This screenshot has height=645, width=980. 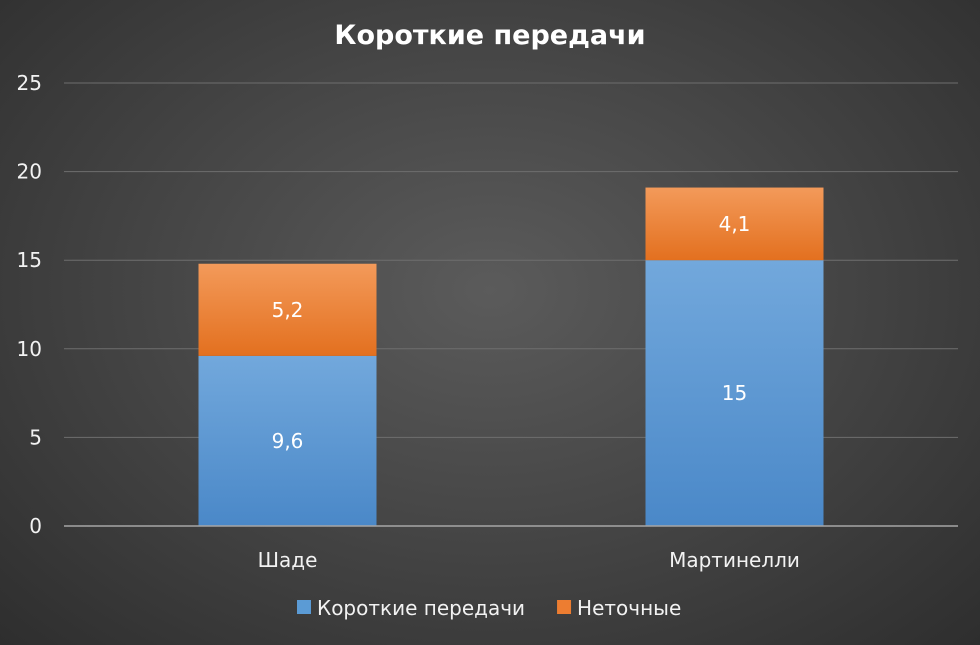 What do you see at coordinates (35, 437) in the screenshot?
I see `y-tick-label: 5` at bounding box center [35, 437].